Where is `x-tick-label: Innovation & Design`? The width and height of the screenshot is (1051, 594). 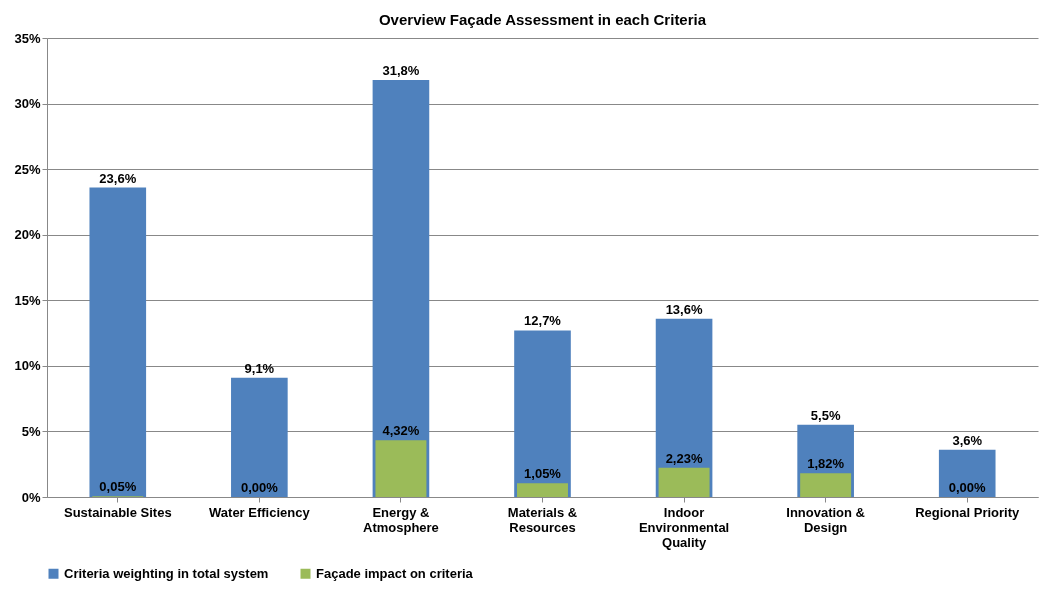
x-tick-label: Innovation & Design is located at coordinates (825, 519).